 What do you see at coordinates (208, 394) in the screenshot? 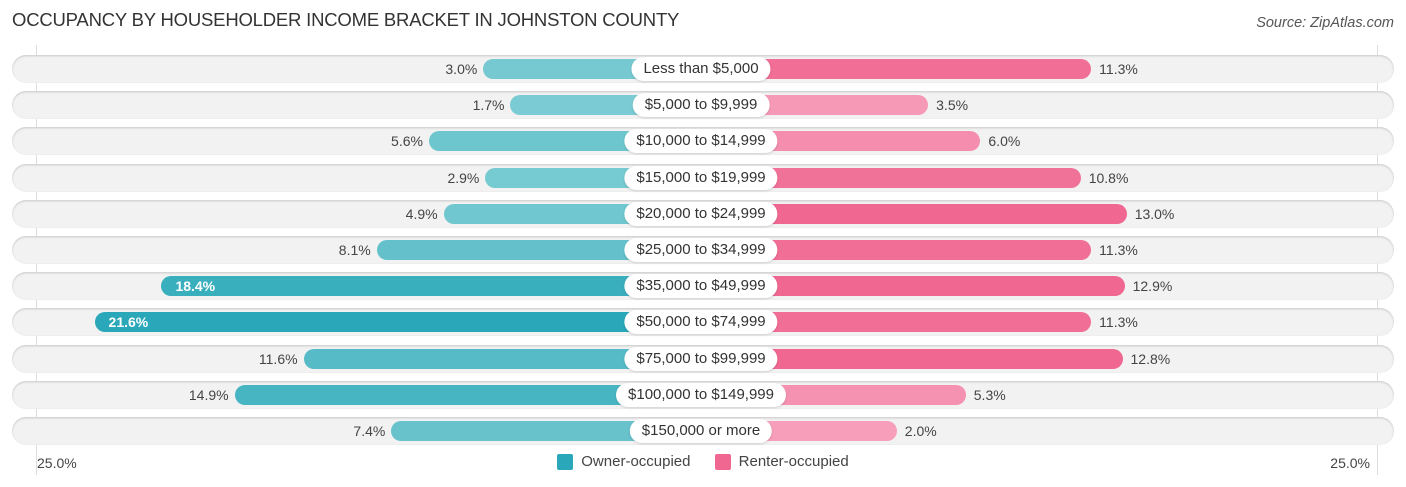
I see `owner-value-label: 14.9%` at bounding box center [208, 394].